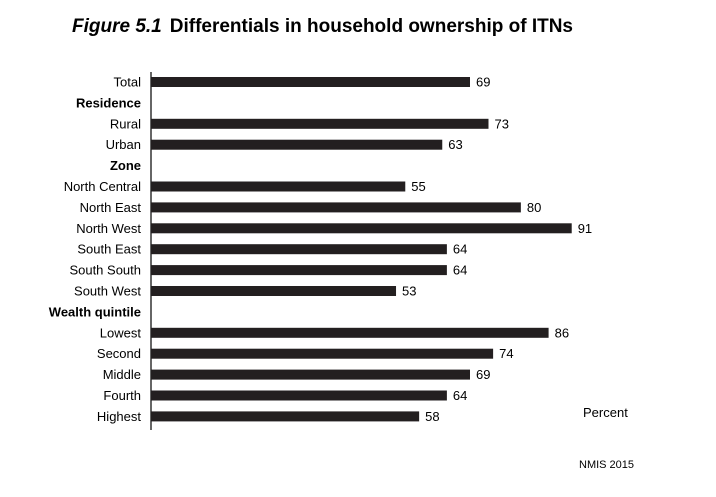 This screenshot has height=497, width=716. What do you see at coordinates (119, 353) in the screenshot?
I see `category-label: Second` at bounding box center [119, 353].